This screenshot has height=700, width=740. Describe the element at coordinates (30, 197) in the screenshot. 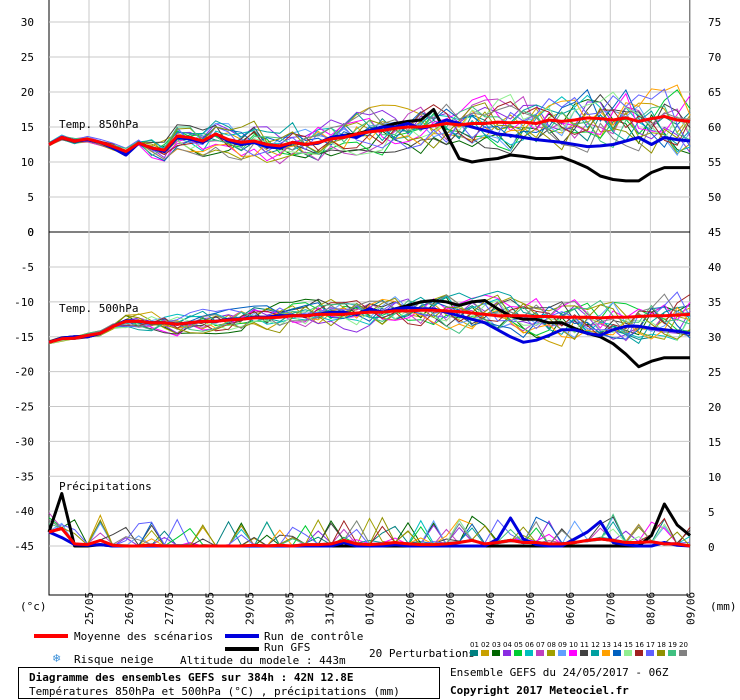

I see `tick-850-left: 5` at that location.